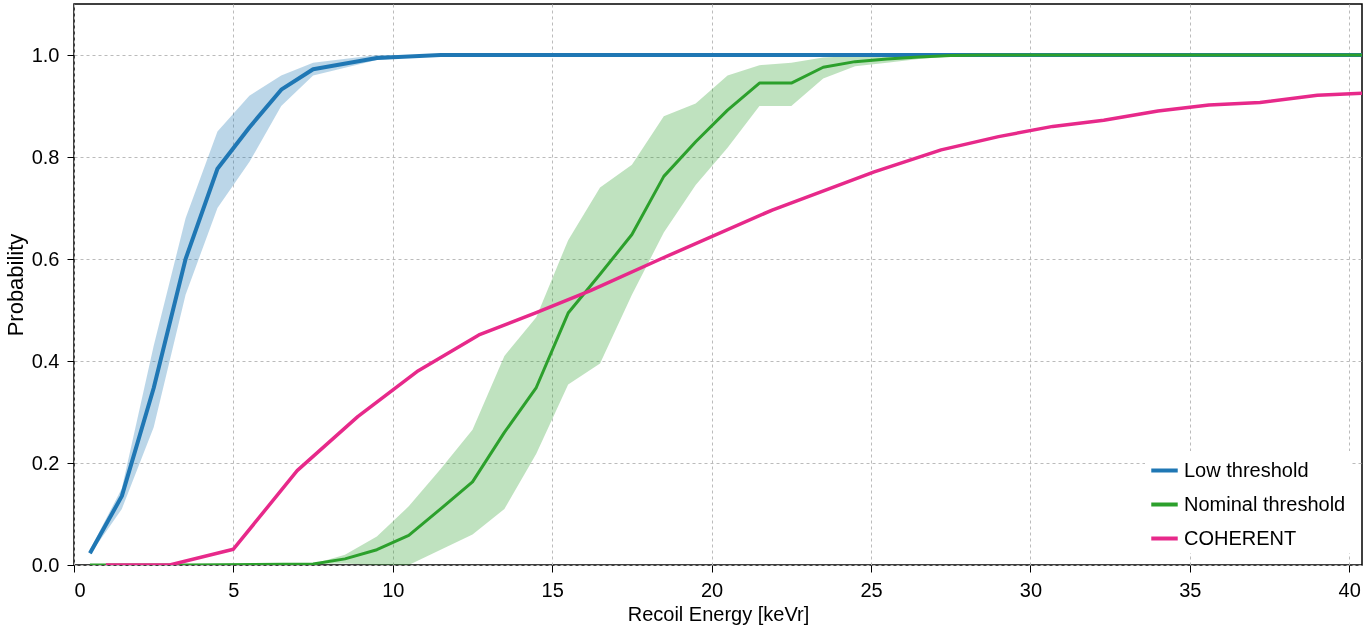 Image resolution: width=1371 pixels, height=633 pixels. What do you see at coordinates (718, 613) in the screenshot?
I see `x-axis-title: Recoil Energy [keVr]` at bounding box center [718, 613].